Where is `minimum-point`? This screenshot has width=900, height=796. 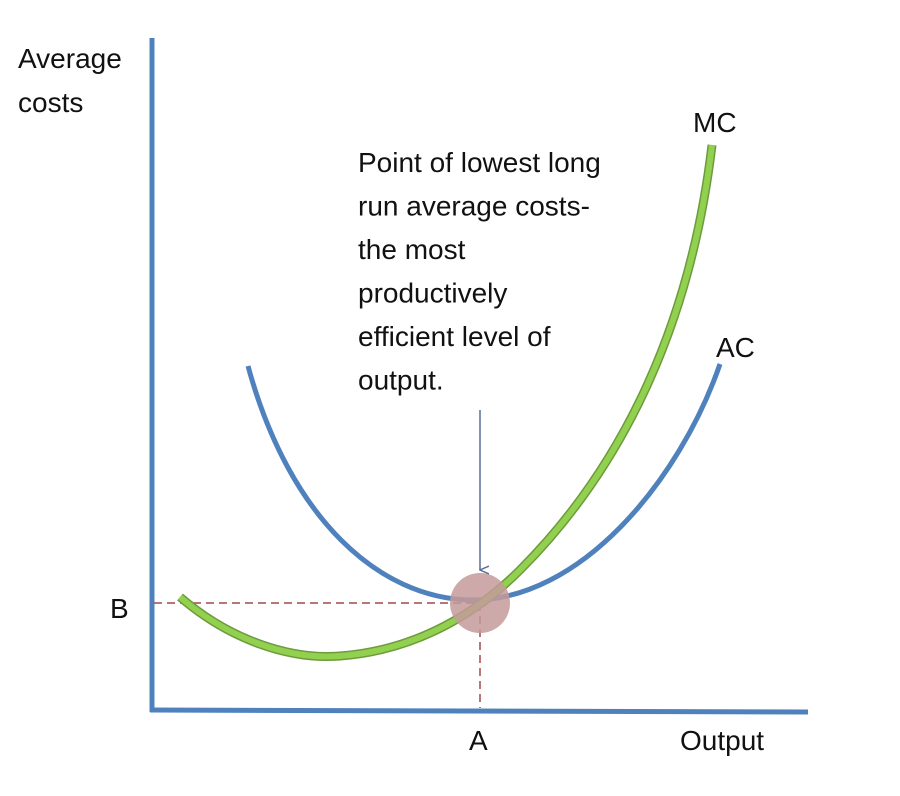 minimum-point is located at coordinates (480, 603).